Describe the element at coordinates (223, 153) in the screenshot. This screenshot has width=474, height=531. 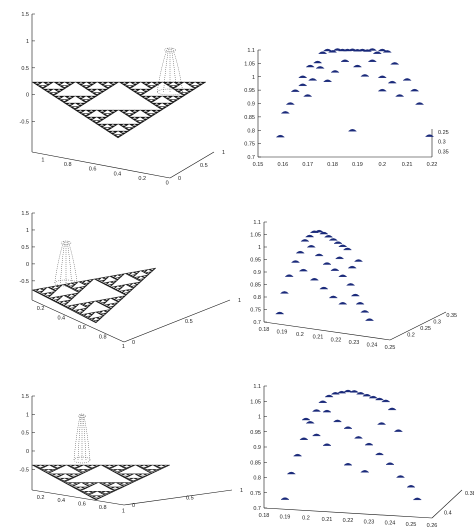
I see `y-tick-label: 1` at that location.